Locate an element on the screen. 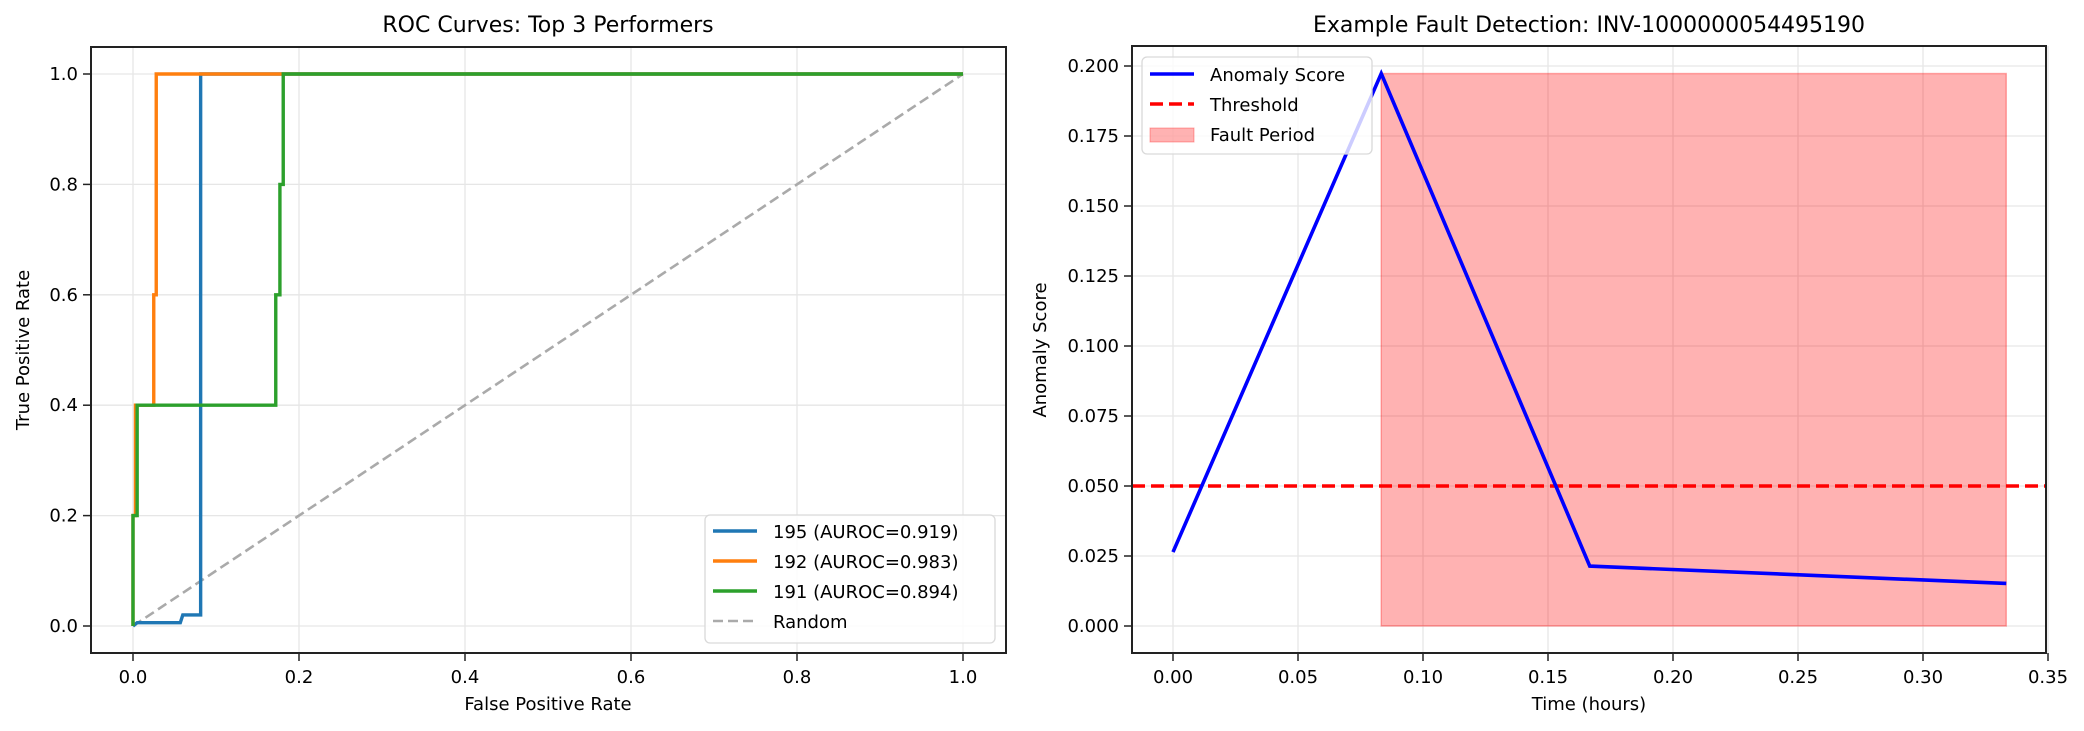 The height and width of the screenshot is (731, 2084). y-tick-label: 0.6 is located at coordinates (63, 295).